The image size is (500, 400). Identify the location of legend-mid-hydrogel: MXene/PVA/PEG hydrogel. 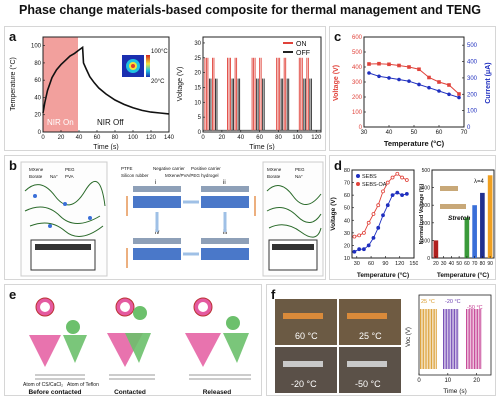
(191, 175).